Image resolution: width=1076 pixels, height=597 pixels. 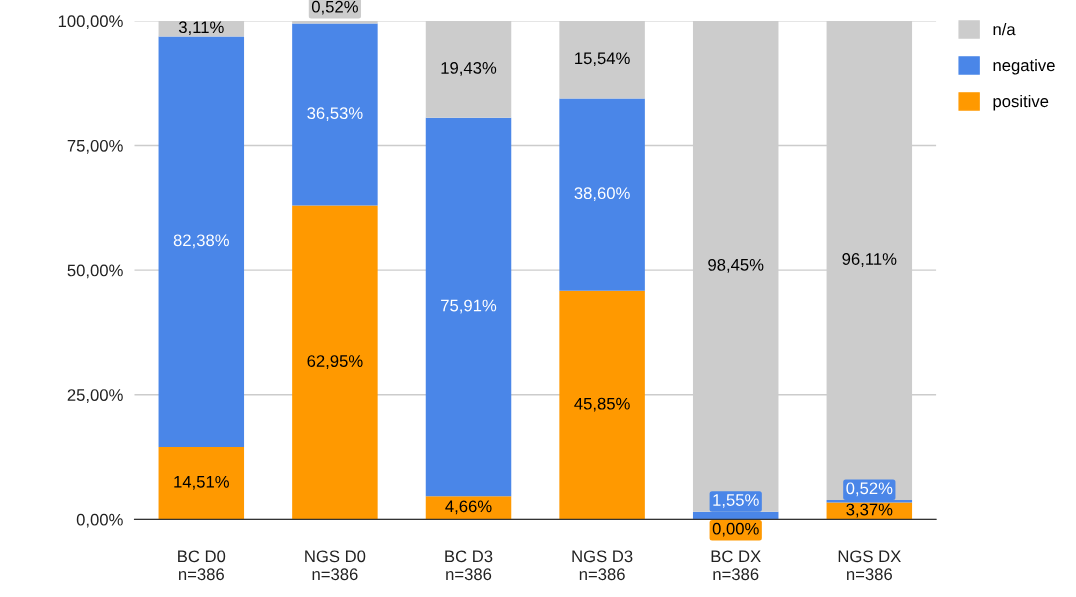 I want to click on data-label: 82,38%, so click(x=201, y=241).